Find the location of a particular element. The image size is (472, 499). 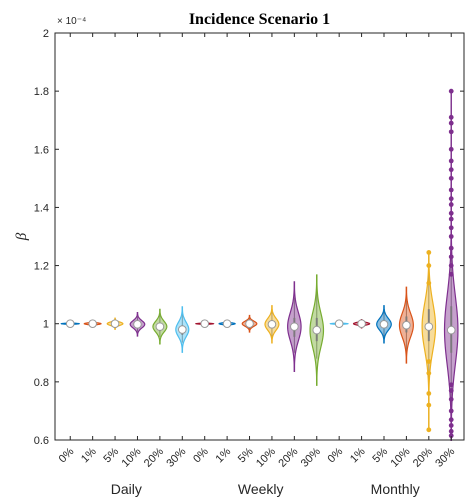

chart-title: Incidence Scenario 1 is located at coordinates (259, 19).